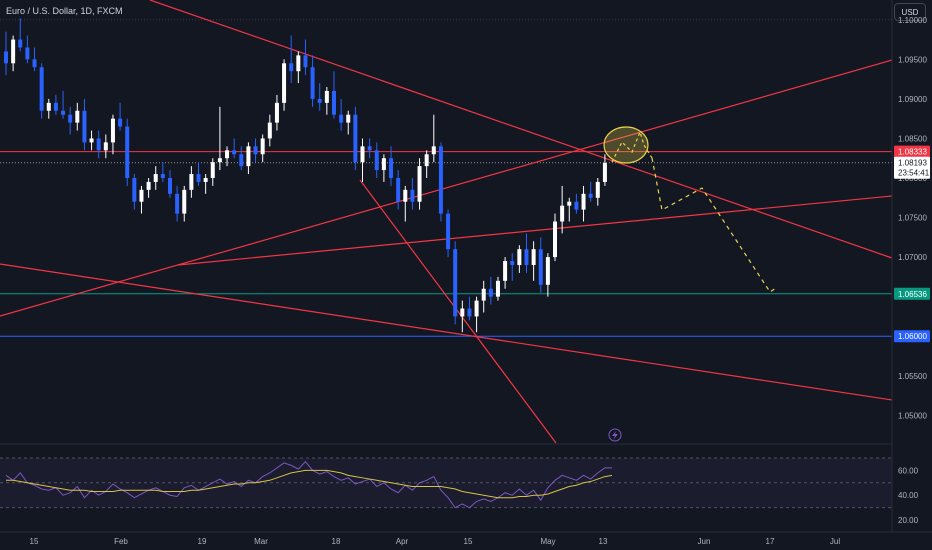 The image size is (932, 550). I want to click on price-tag-label: 1.08333, so click(912, 152).